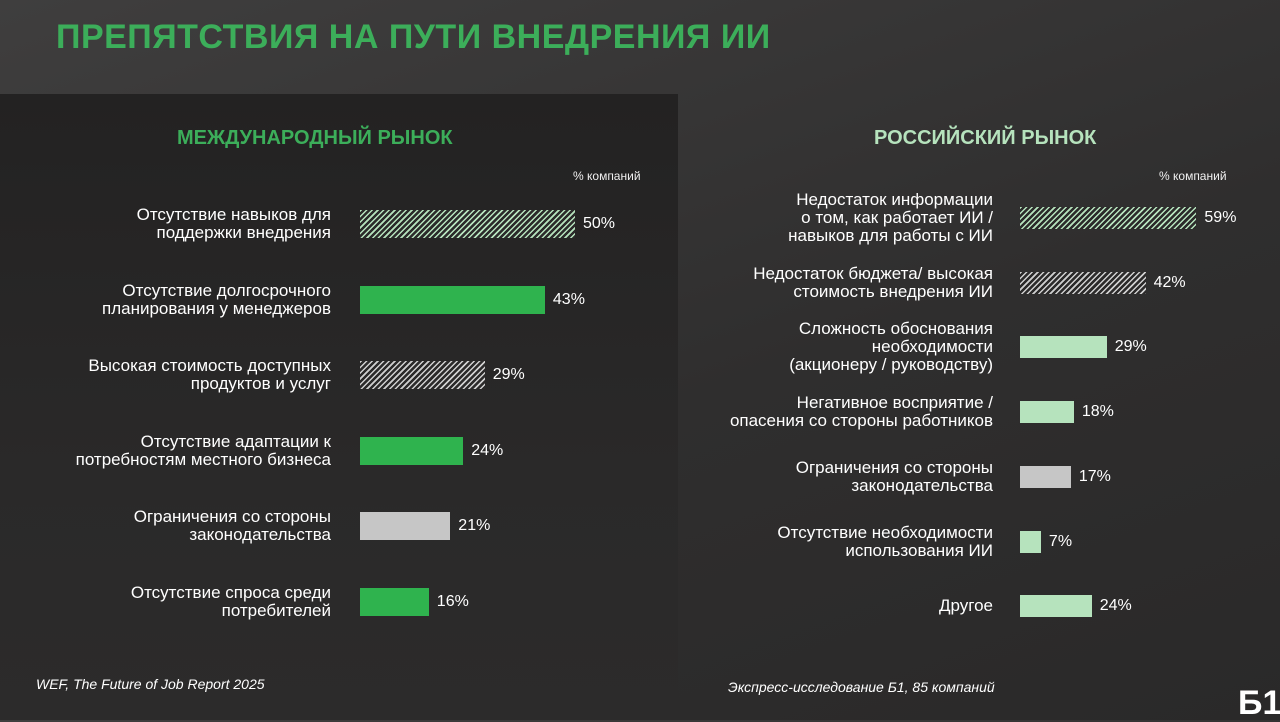 The height and width of the screenshot is (722, 1280). I want to click on intl-bar-value: 21%, so click(474, 525).